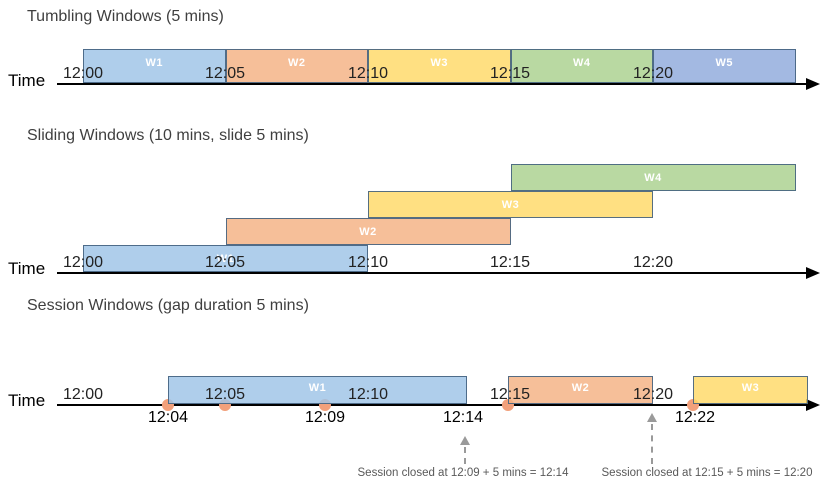 This screenshot has height=498, width=829. Describe the element at coordinates (463, 417) in the screenshot. I see `session-close-time-label: 12:14` at that location.